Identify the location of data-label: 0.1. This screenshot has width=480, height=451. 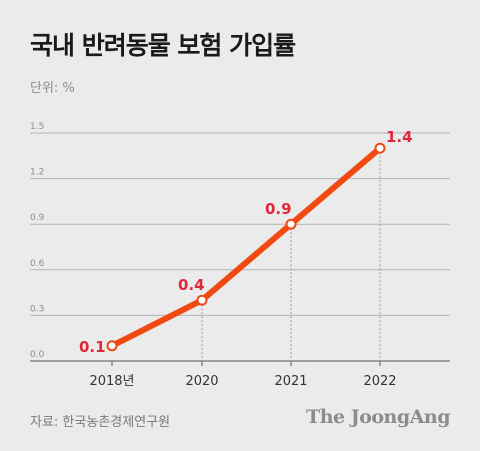
(92, 347).